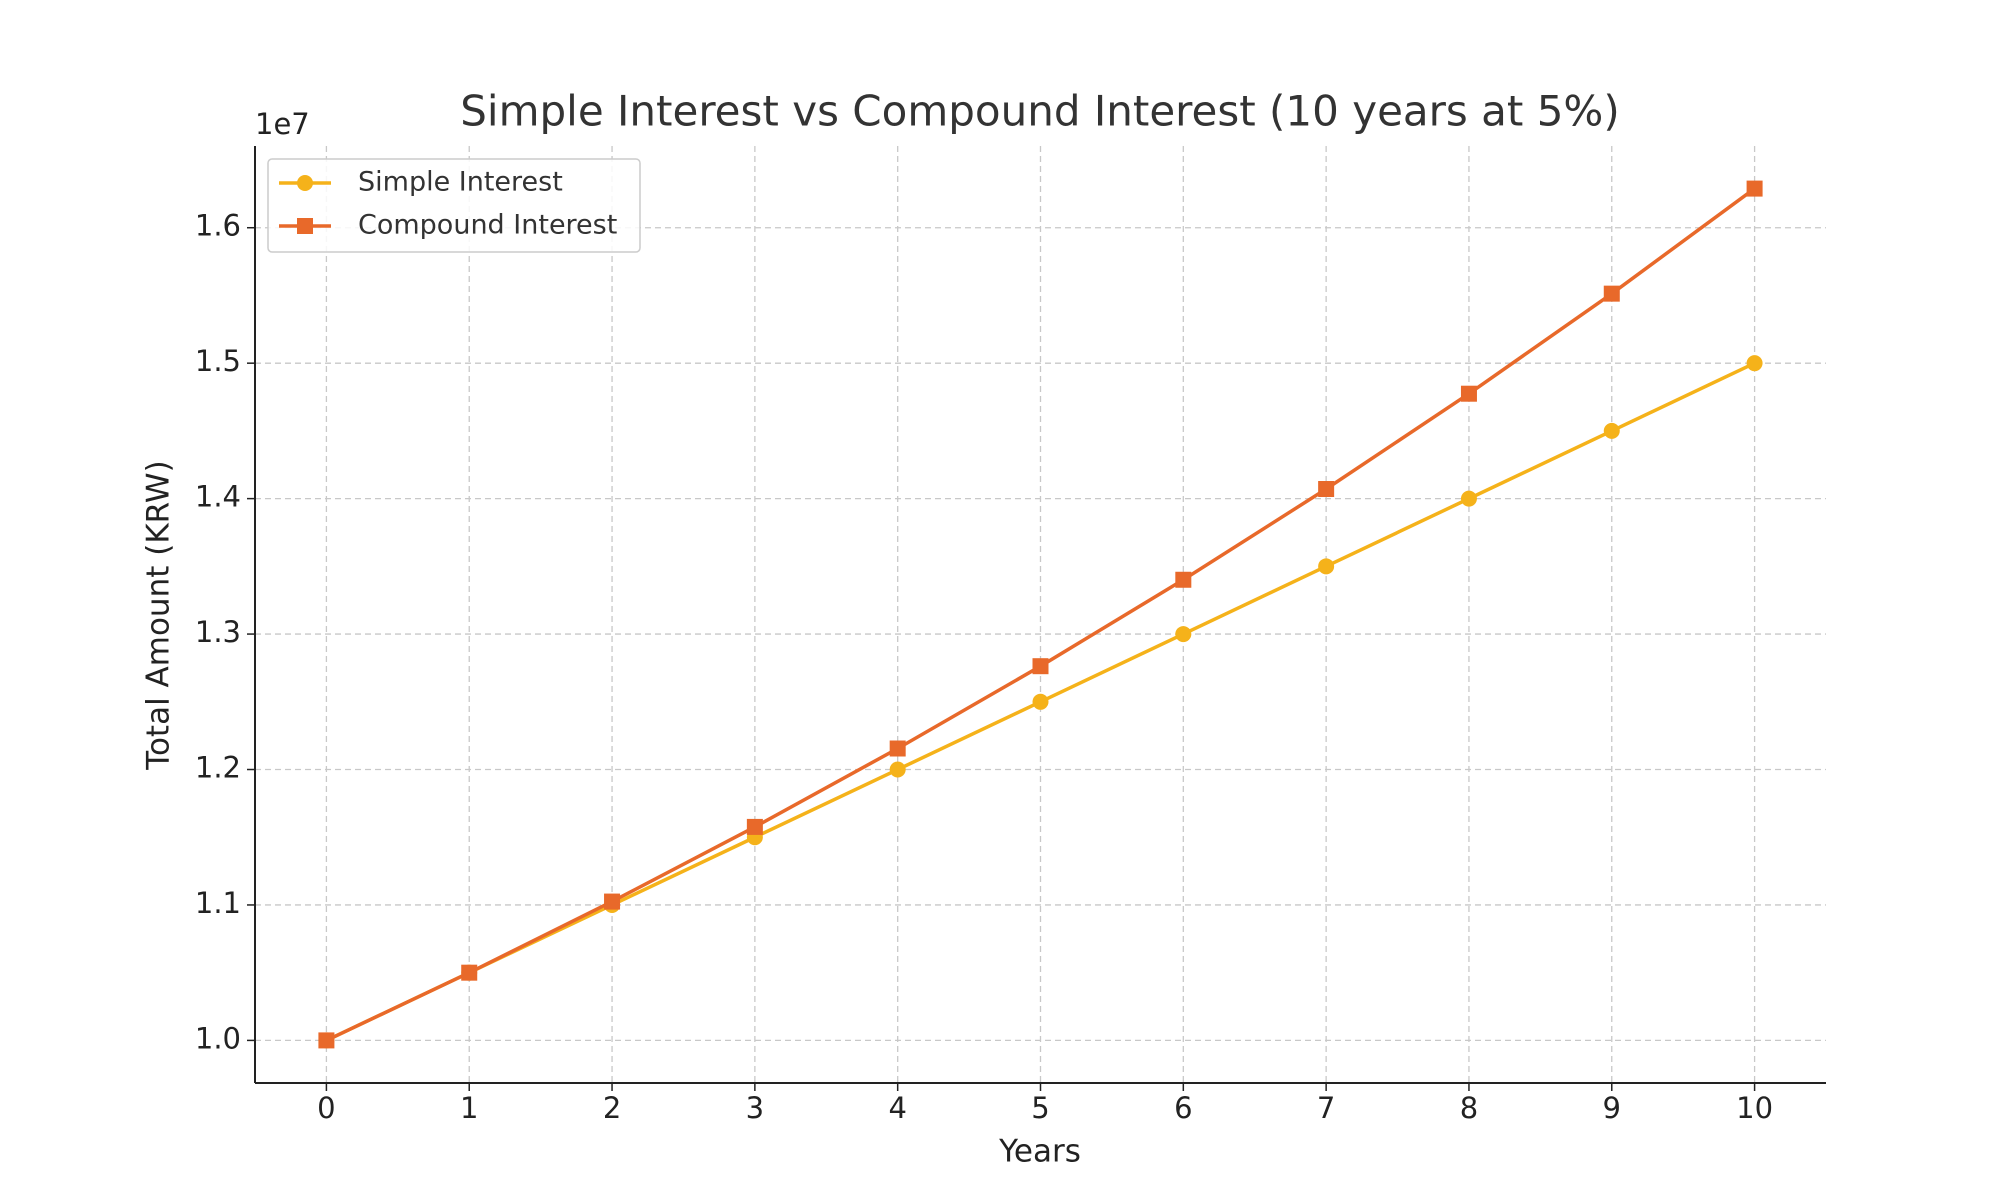  What do you see at coordinates (218, 903) in the screenshot?
I see `y-tick-label: 1.1` at bounding box center [218, 903].